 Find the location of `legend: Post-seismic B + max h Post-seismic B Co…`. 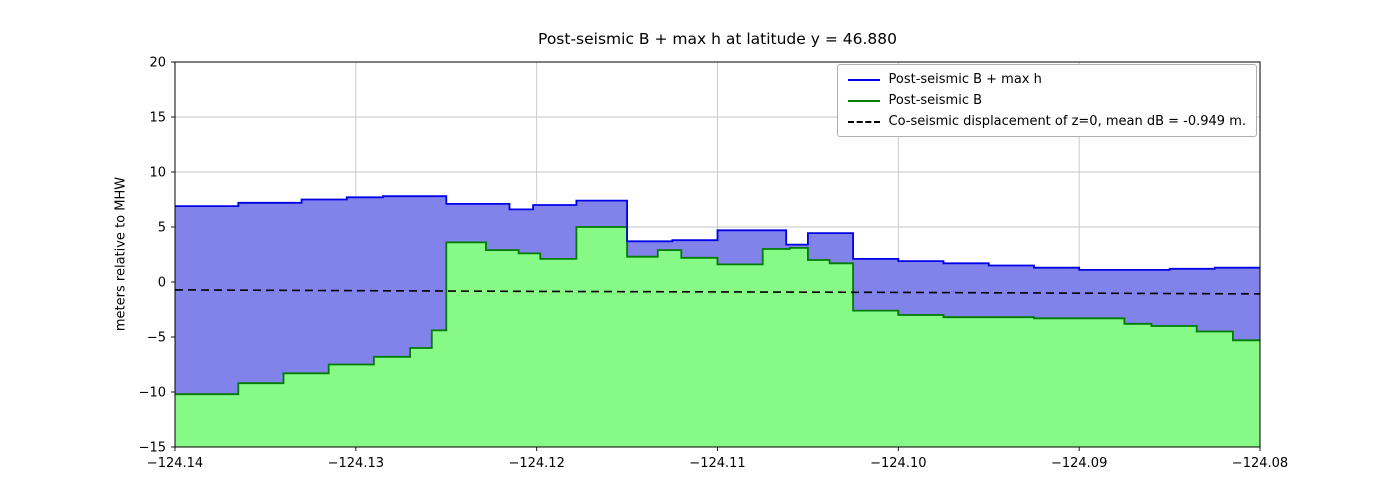

legend: Post-seismic B + max h Post-seismic B Co… is located at coordinates (1046, 100).